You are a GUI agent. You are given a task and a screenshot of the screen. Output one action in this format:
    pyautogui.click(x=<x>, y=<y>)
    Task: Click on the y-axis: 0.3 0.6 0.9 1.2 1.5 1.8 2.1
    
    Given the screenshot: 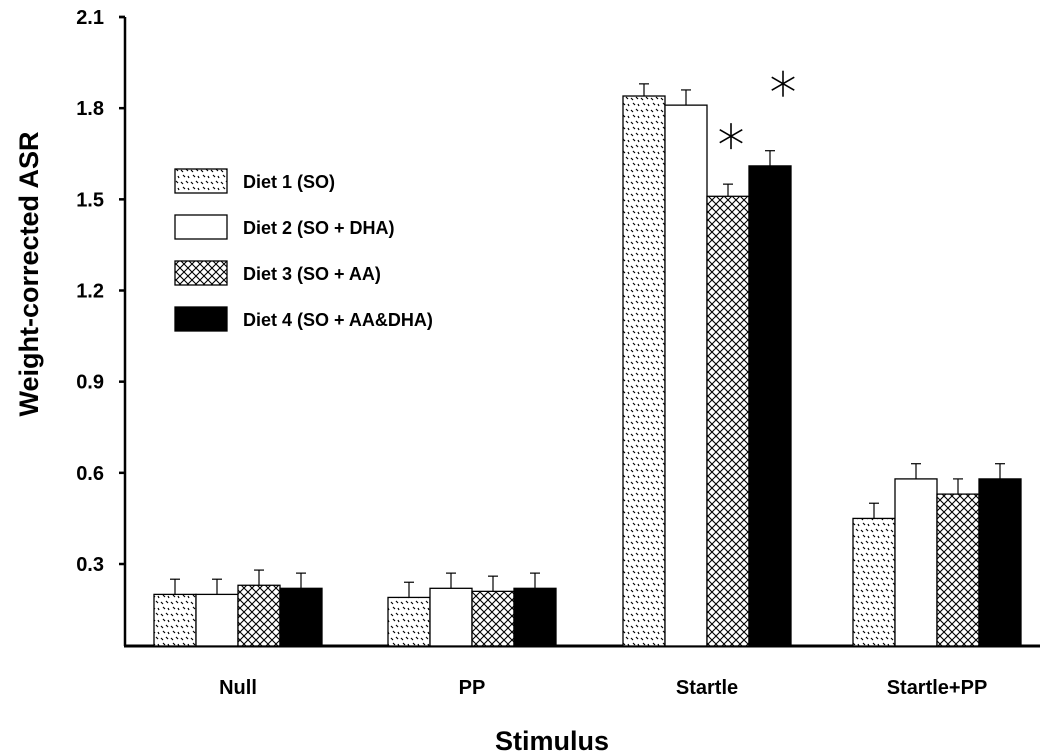 What is the action you would take?
    pyautogui.click(x=101, y=326)
    